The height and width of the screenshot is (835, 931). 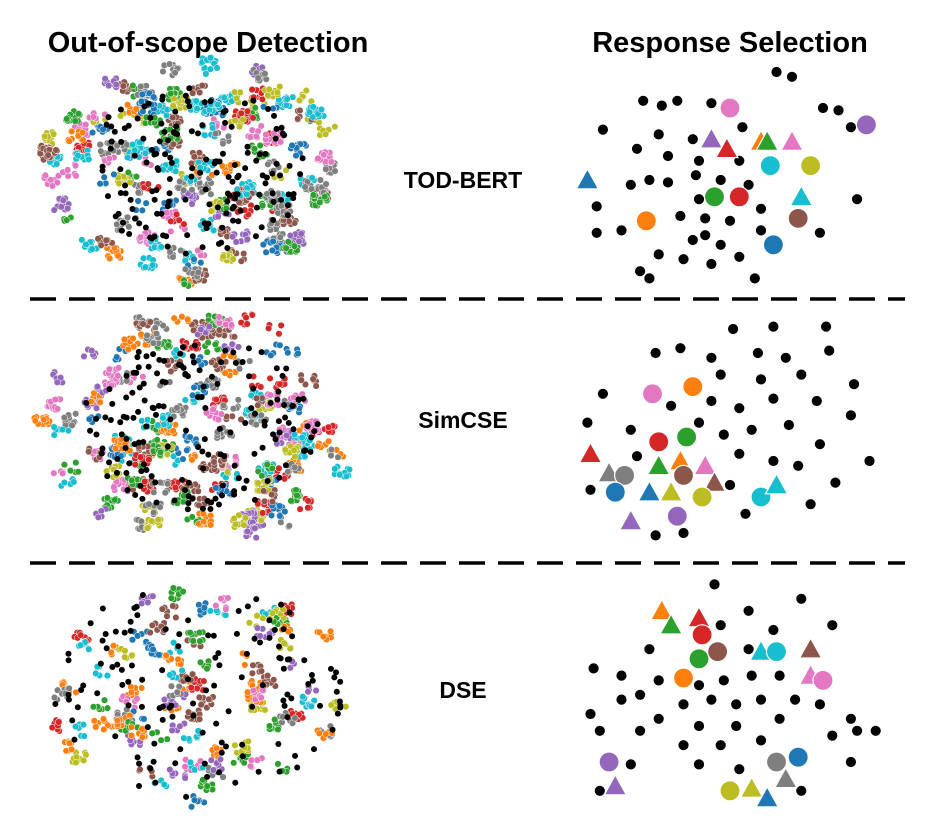 I want to click on column-title-response-selection: Response Selection, so click(x=730, y=43).